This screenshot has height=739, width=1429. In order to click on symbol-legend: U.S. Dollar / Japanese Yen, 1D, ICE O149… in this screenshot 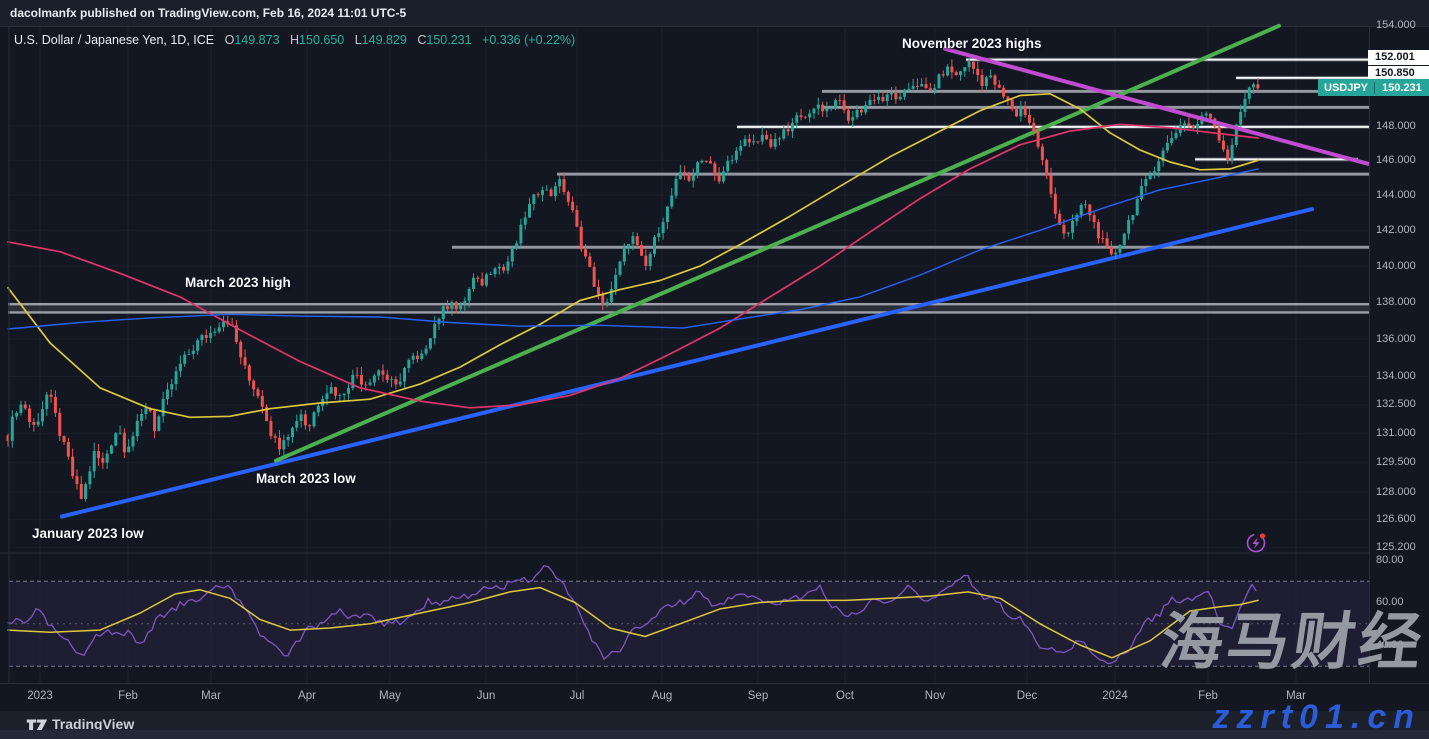, I will do `click(294, 40)`.